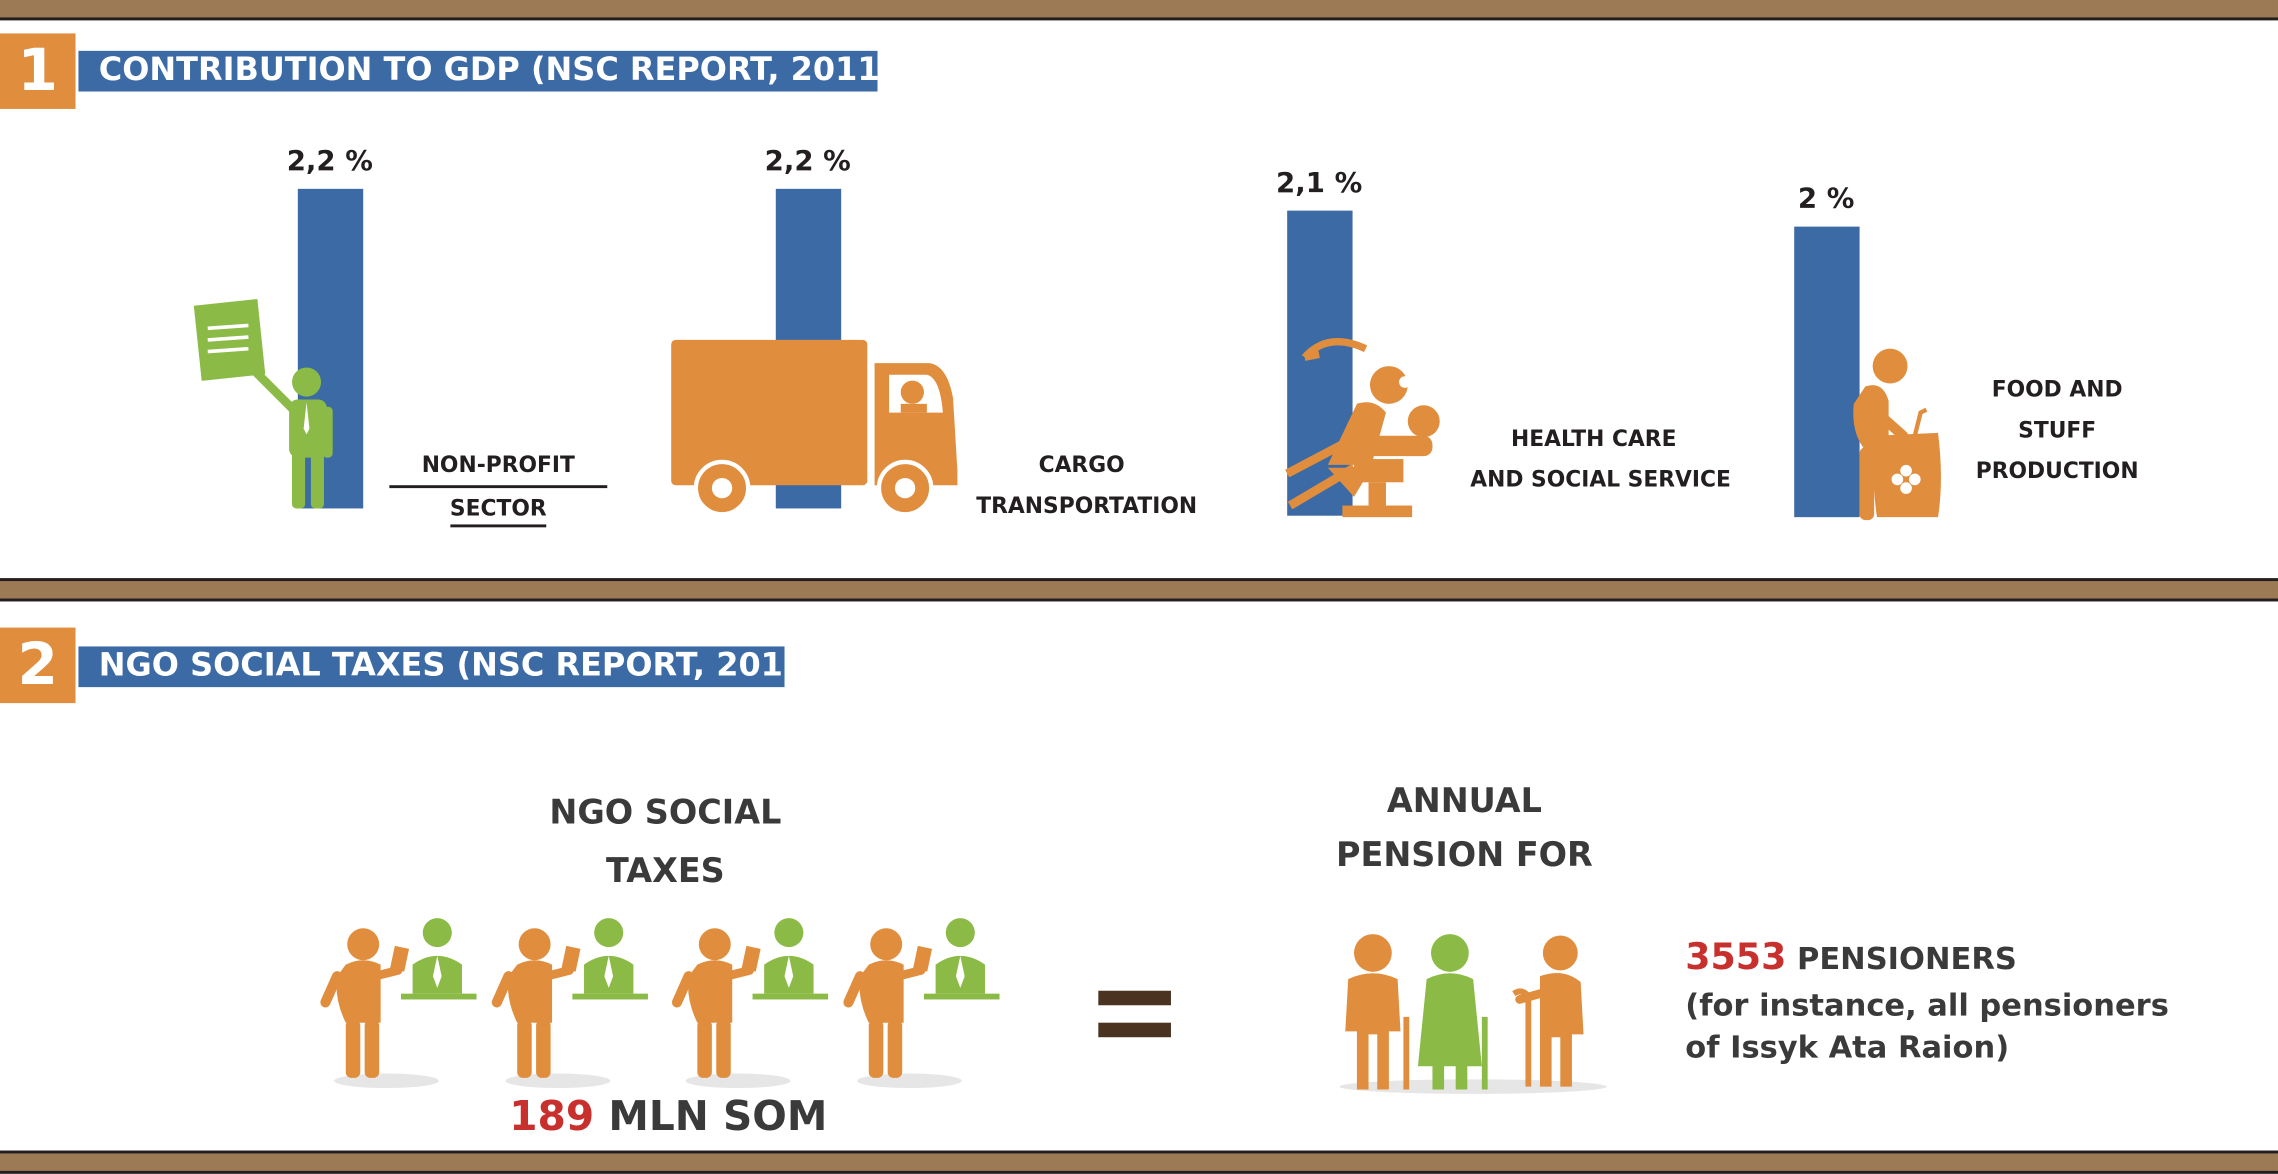  I want to click on category-label-cargo: CARGO TRANSPORTATION, so click(1087, 485).